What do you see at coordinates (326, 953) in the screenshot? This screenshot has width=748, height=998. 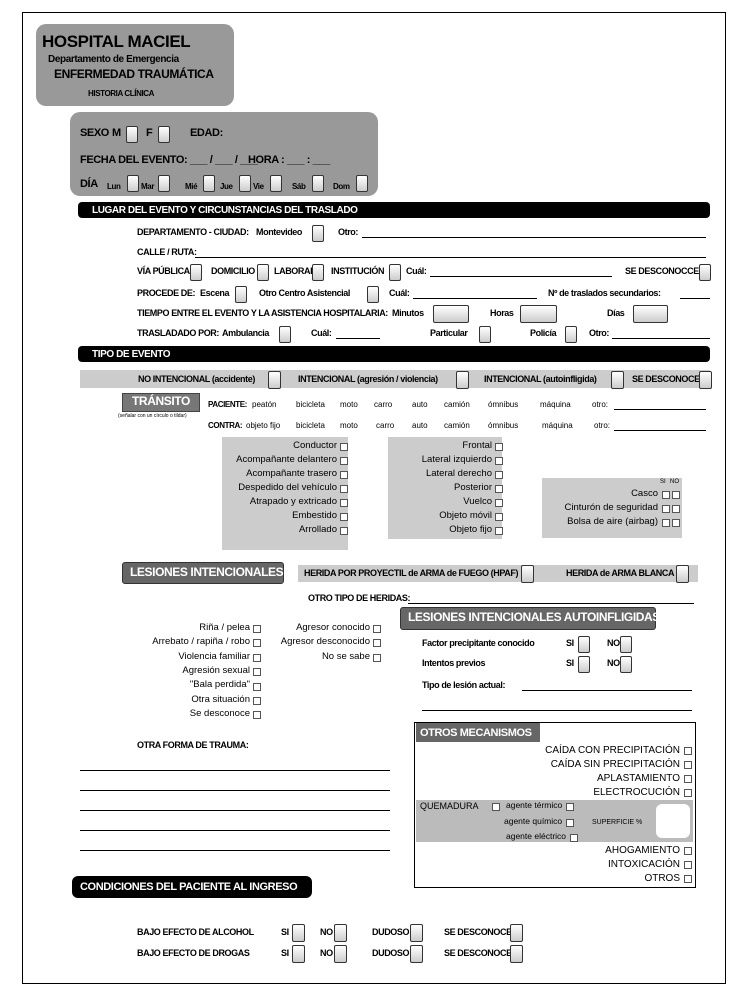 I see `label-text: NO` at bounding box center [326, 953].